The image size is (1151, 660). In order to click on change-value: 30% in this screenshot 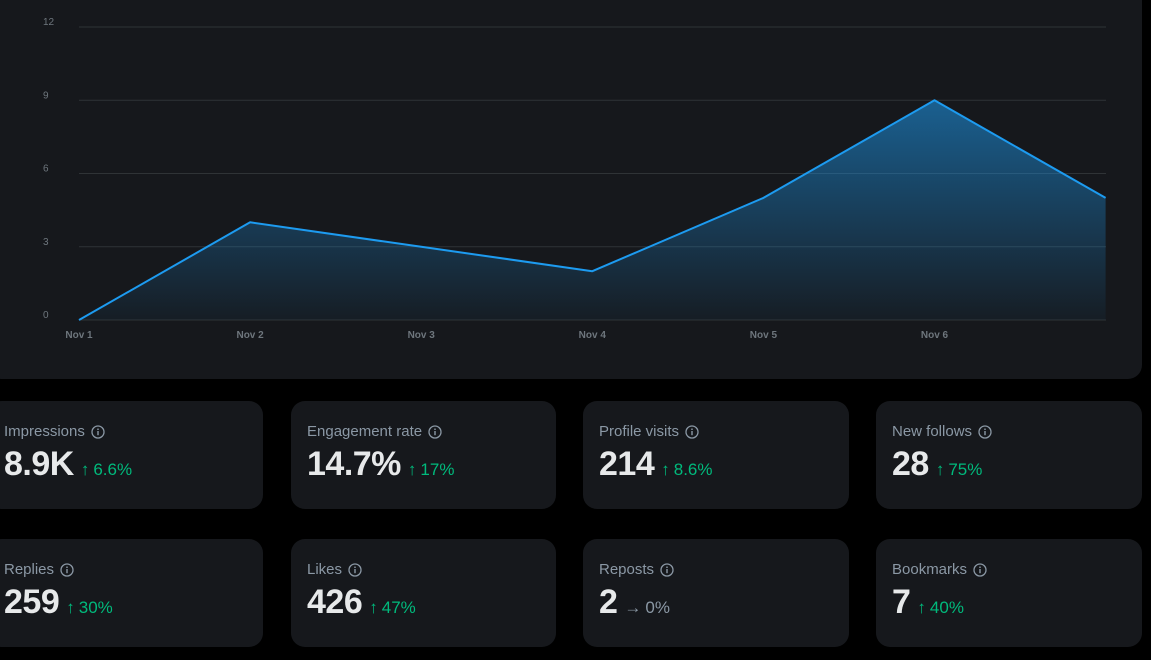, I will do `click(95, 607)`.